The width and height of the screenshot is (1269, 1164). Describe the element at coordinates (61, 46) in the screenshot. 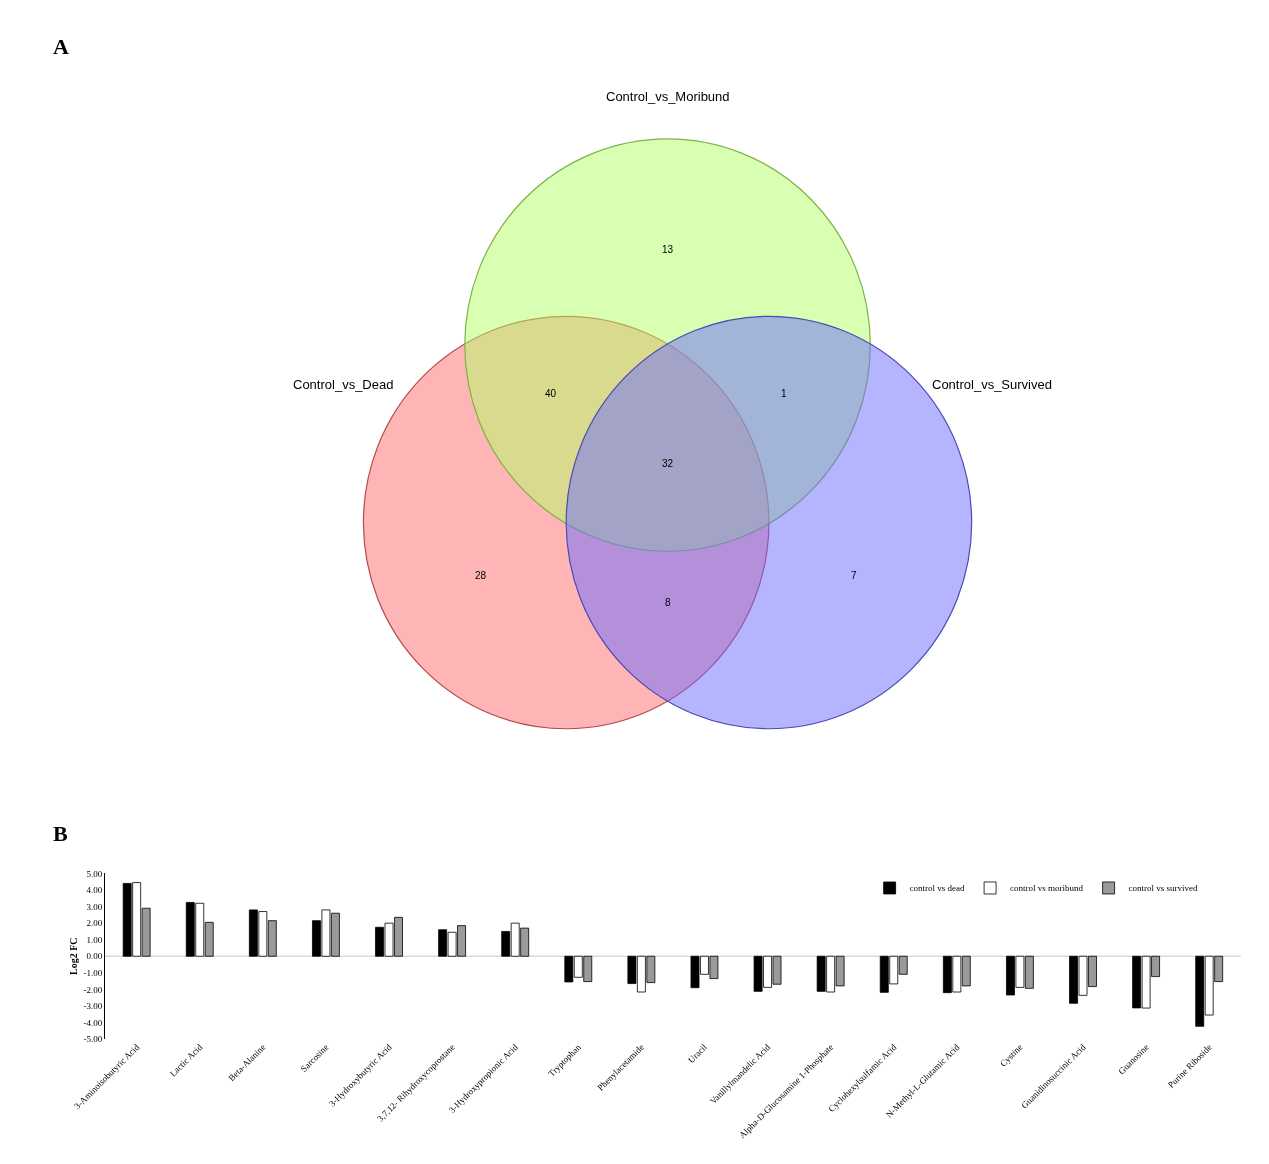

I see `text: A` at that location.